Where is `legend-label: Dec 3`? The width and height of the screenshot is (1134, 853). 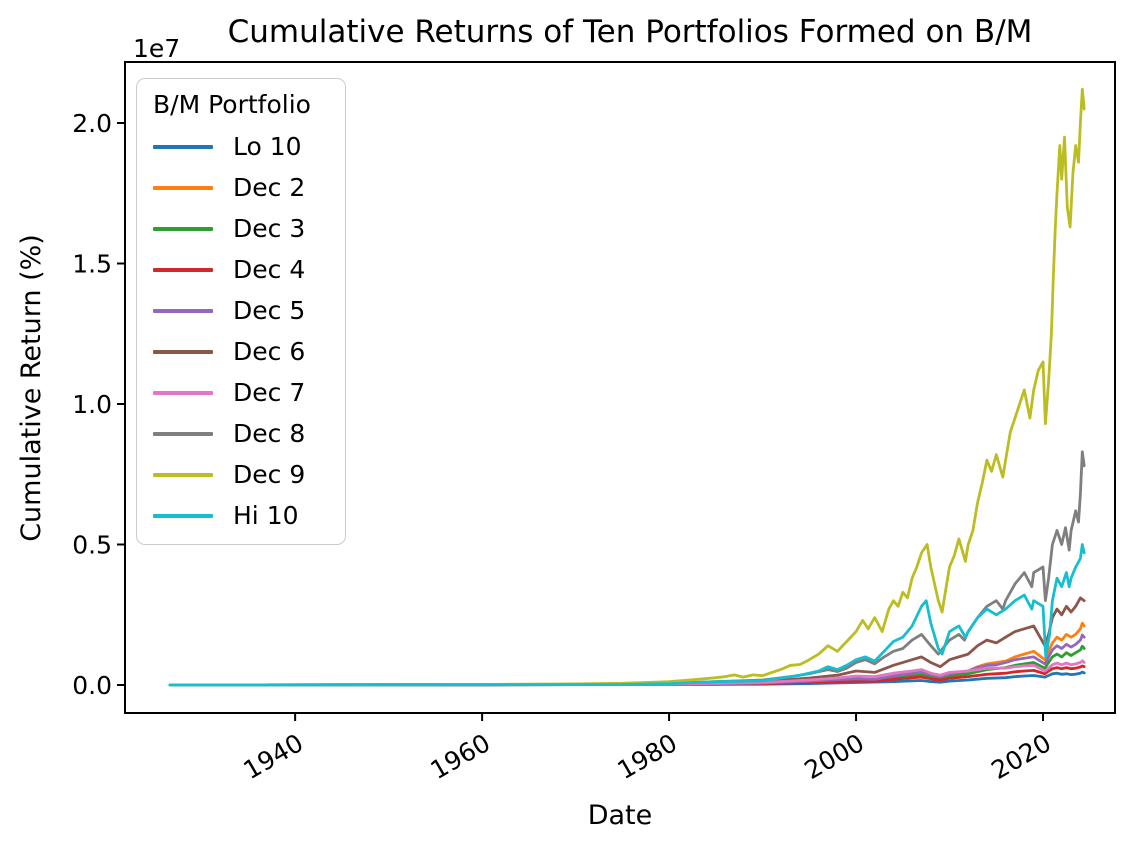
legend-label: Dec 3 is located at coordinates (269, 228).